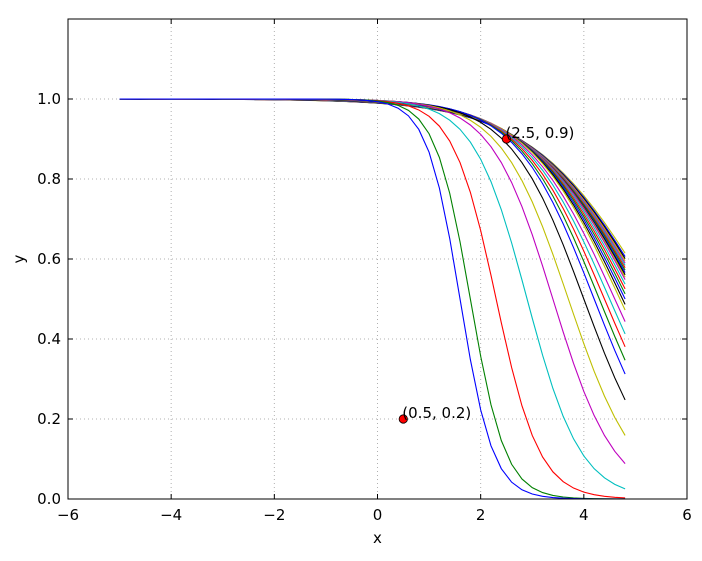 This screenshot has height=561, width=702. What do you see at coordinates (49, 499) in the screenshot?
I see `y-tick-label: 0.0` at bounding box center [49, 499].